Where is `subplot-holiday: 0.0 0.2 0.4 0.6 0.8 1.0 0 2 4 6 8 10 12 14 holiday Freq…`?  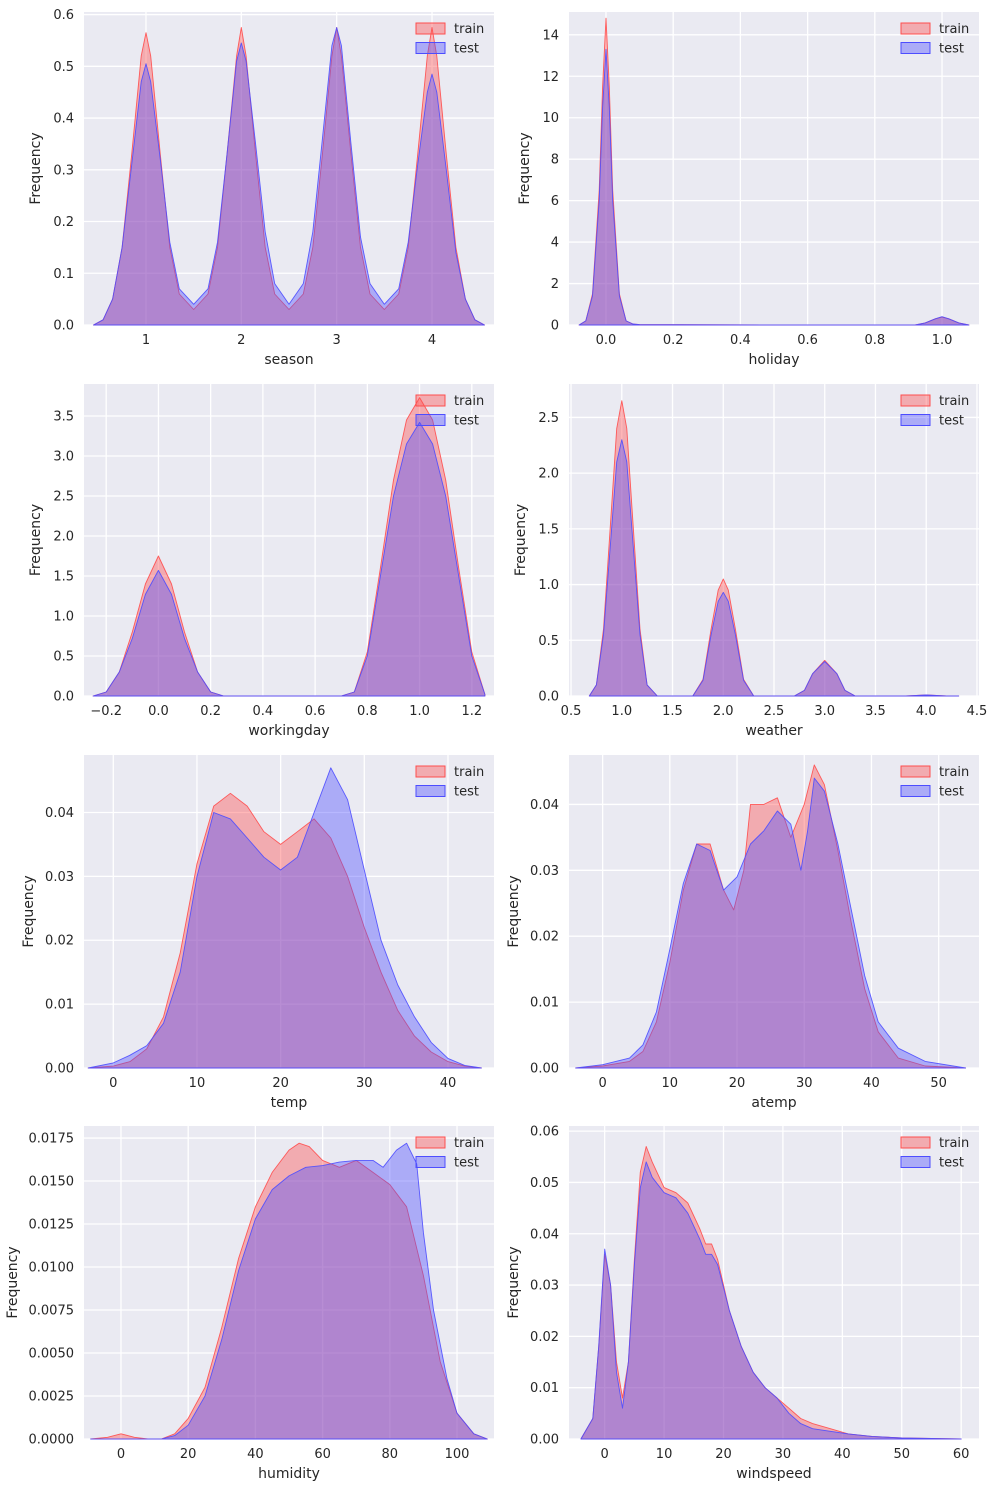
subplot-holiday: 0.0 0.2 0.4 0.6 0.8 1.0 0 2 4 6 8 10 12 14 holiday Freq… is located at coordinates (748, 190).